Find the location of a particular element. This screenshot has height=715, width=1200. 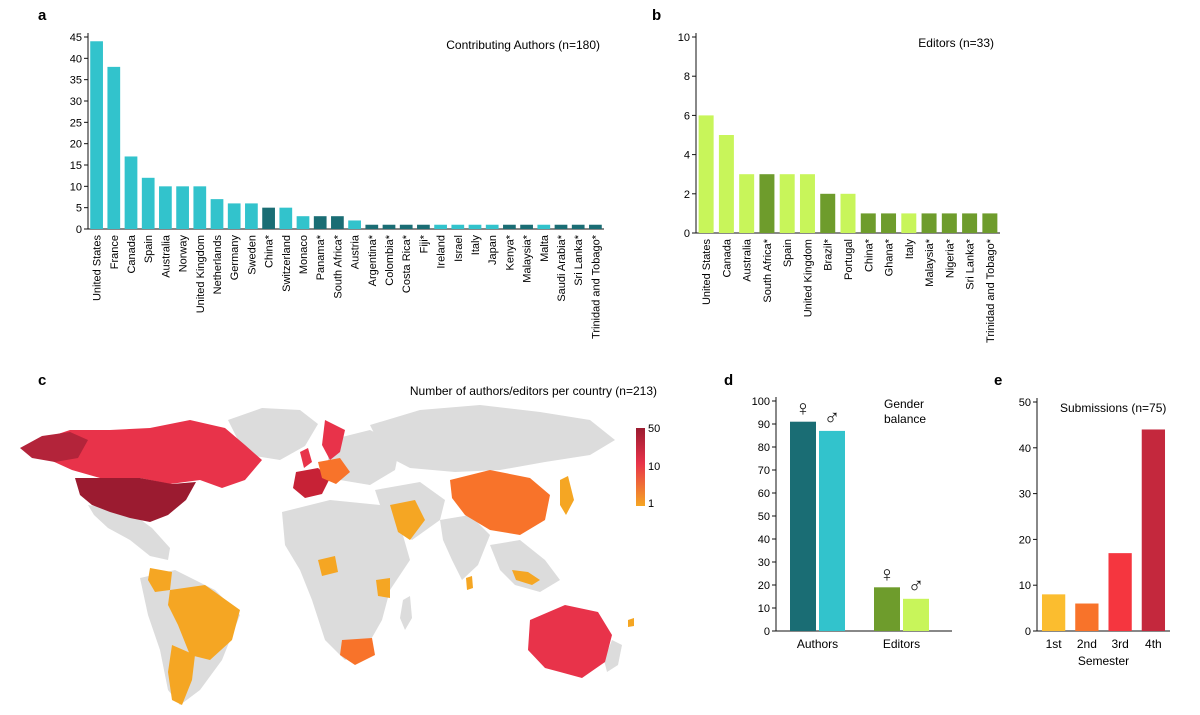

y-tick-label: 35 is located at coordinates (76, 81).